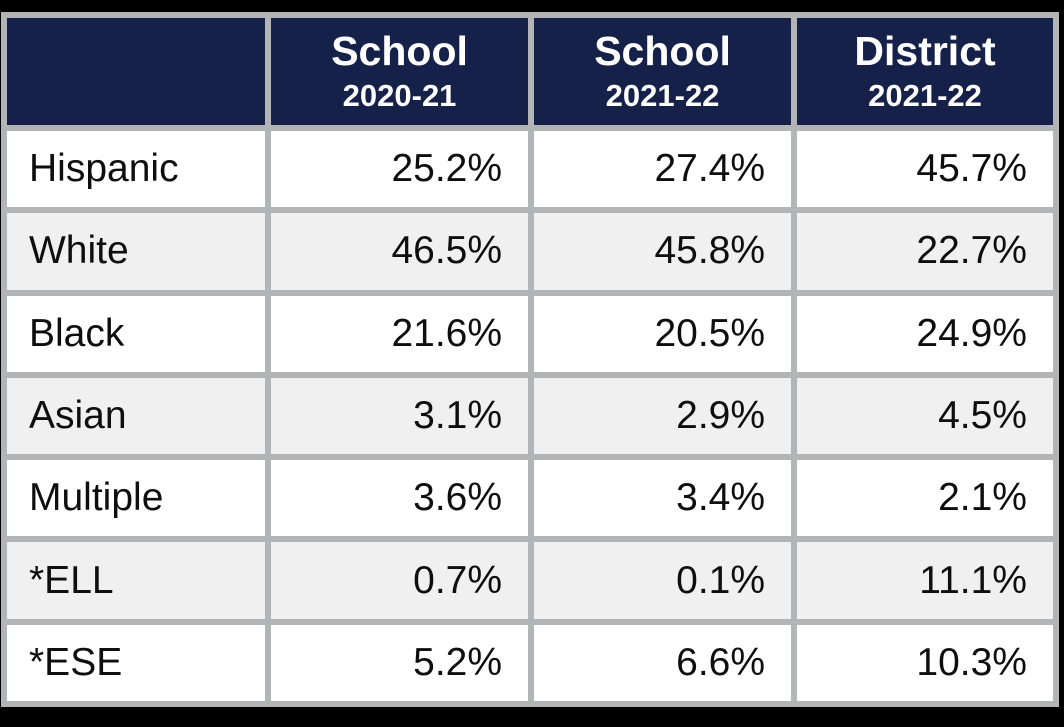 The width and height of the screenshot is (1064, 727). I want to click on table-row: *ESE 5.2% 6.6% 10.3%, so click(529, 663).